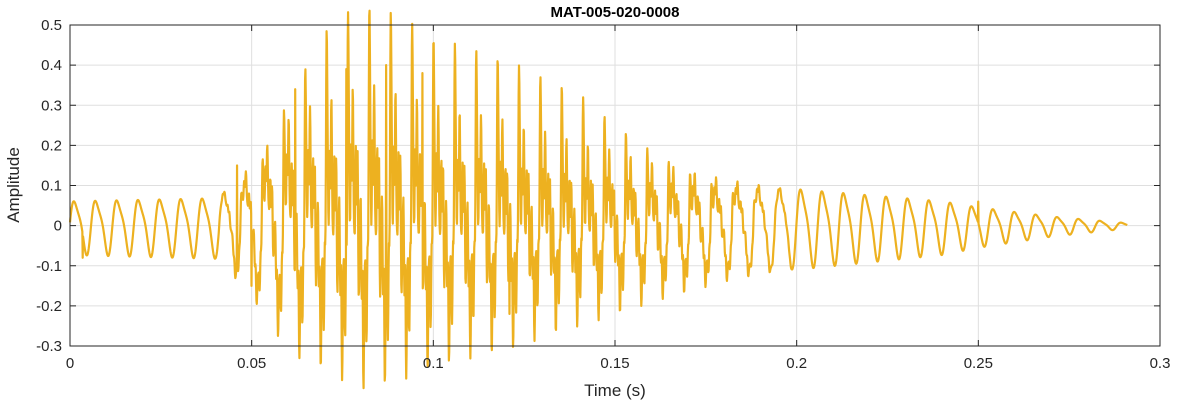 This screenshot has width=1177, height=404. Describe the element at coordinates (796, 363) in the screenshot. I see `x-tick-label: 0.2` at that location.